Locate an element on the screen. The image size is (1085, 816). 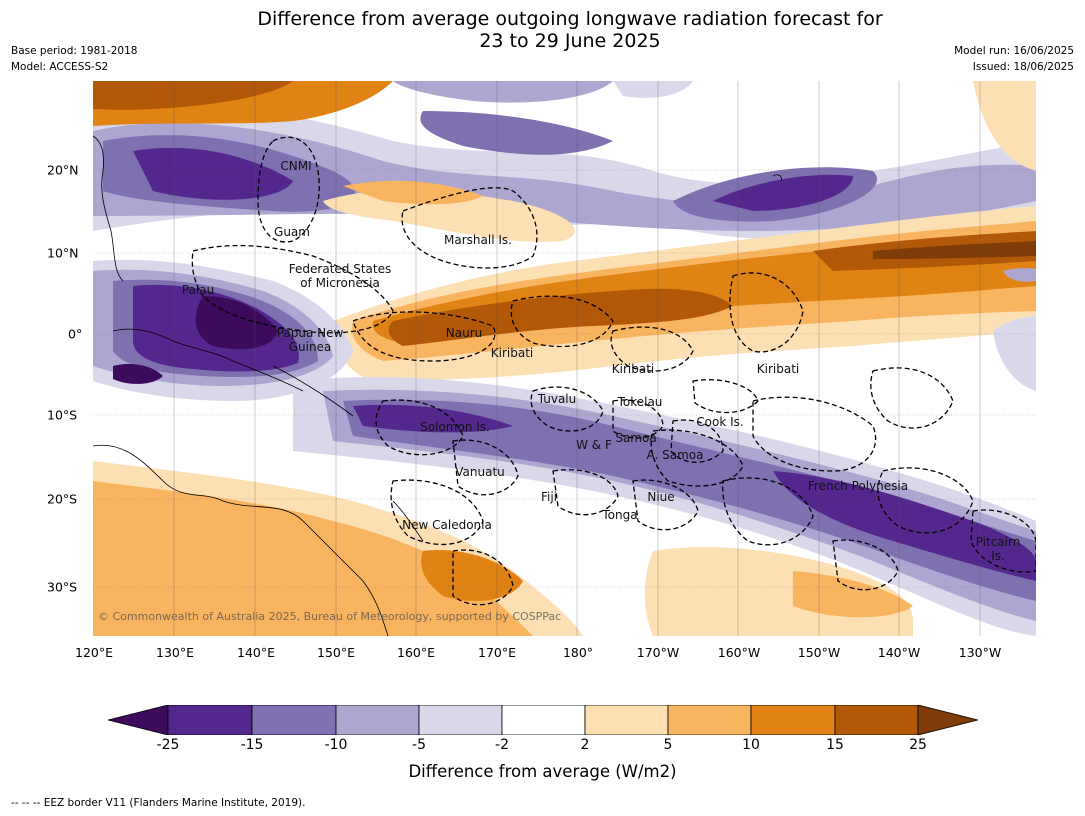
meta-left: Base period: 1981-2018 Model: ACCESS-S2 is located at coordinates (74, 59).